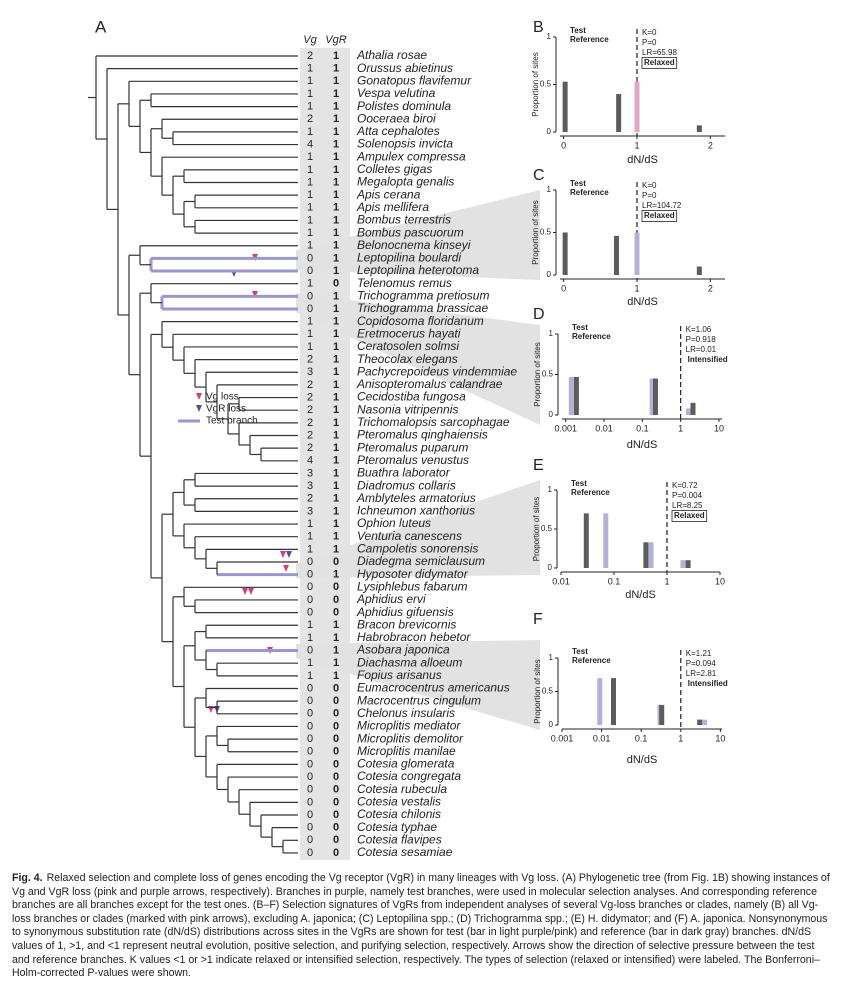 The width and height of the screenshot is (849, 990). Describe the element at coordinates (409, 258) in the screenshot. I see `species-name: Leptopilina boulardi` at that location.